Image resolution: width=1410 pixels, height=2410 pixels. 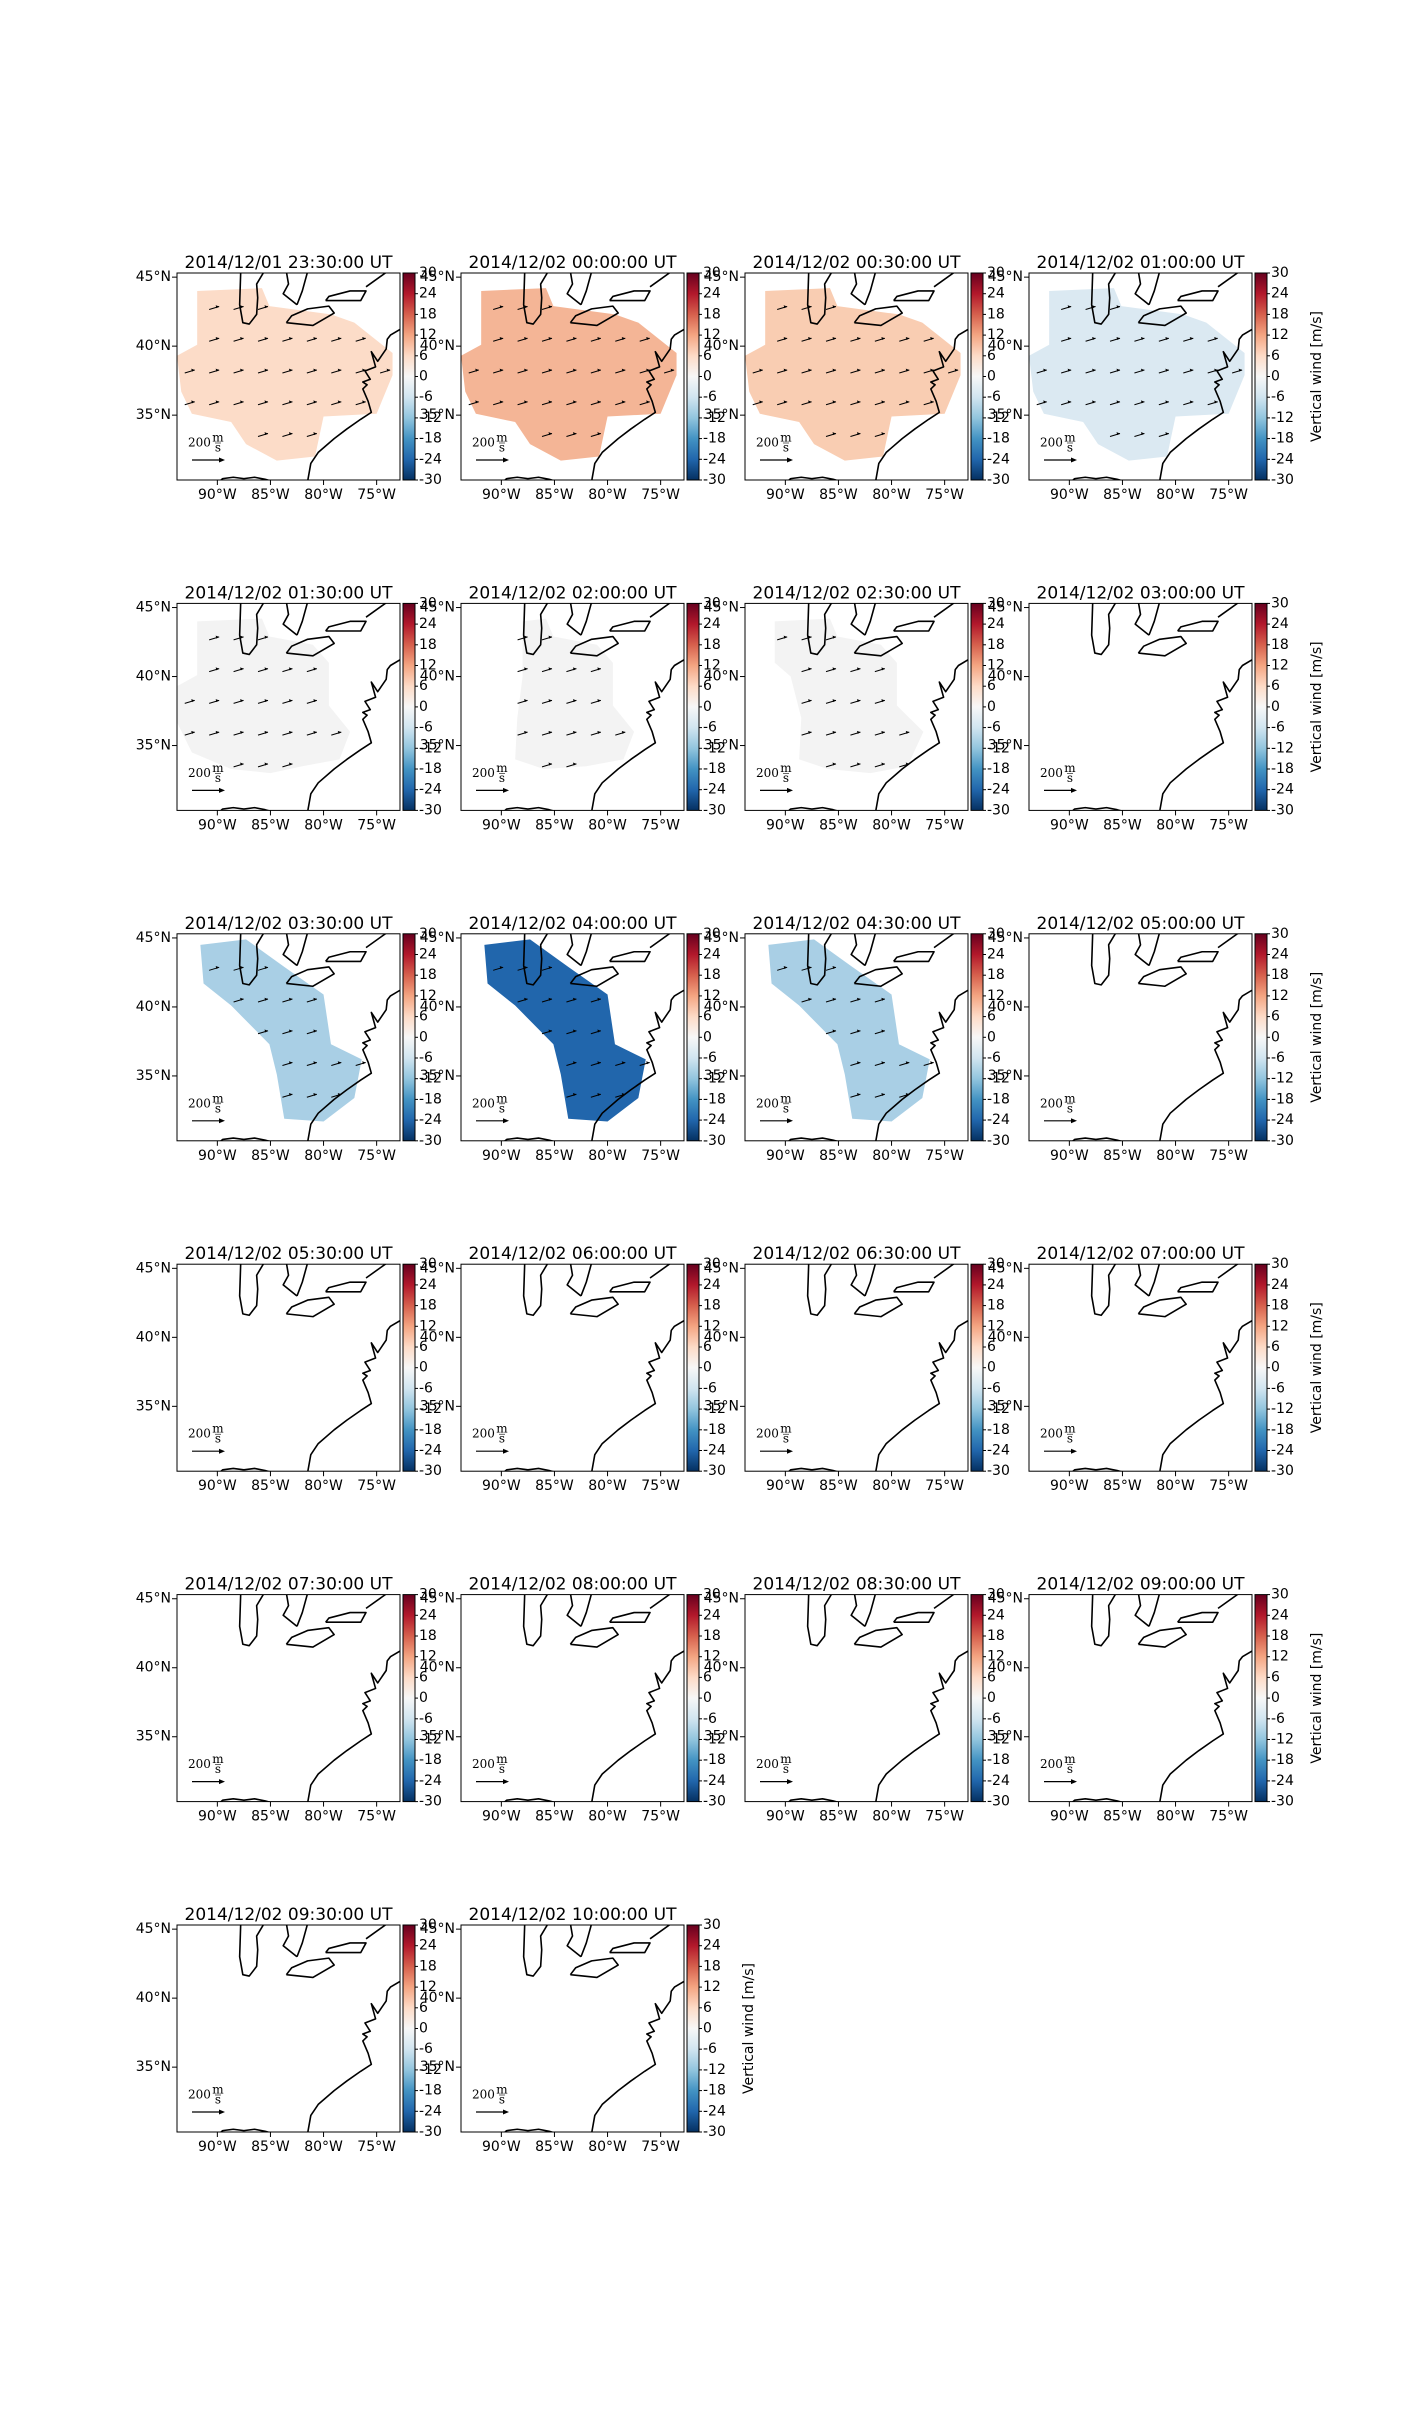 I want to click on colorbar-tick-label: 18, so click(x=1280, y=645).